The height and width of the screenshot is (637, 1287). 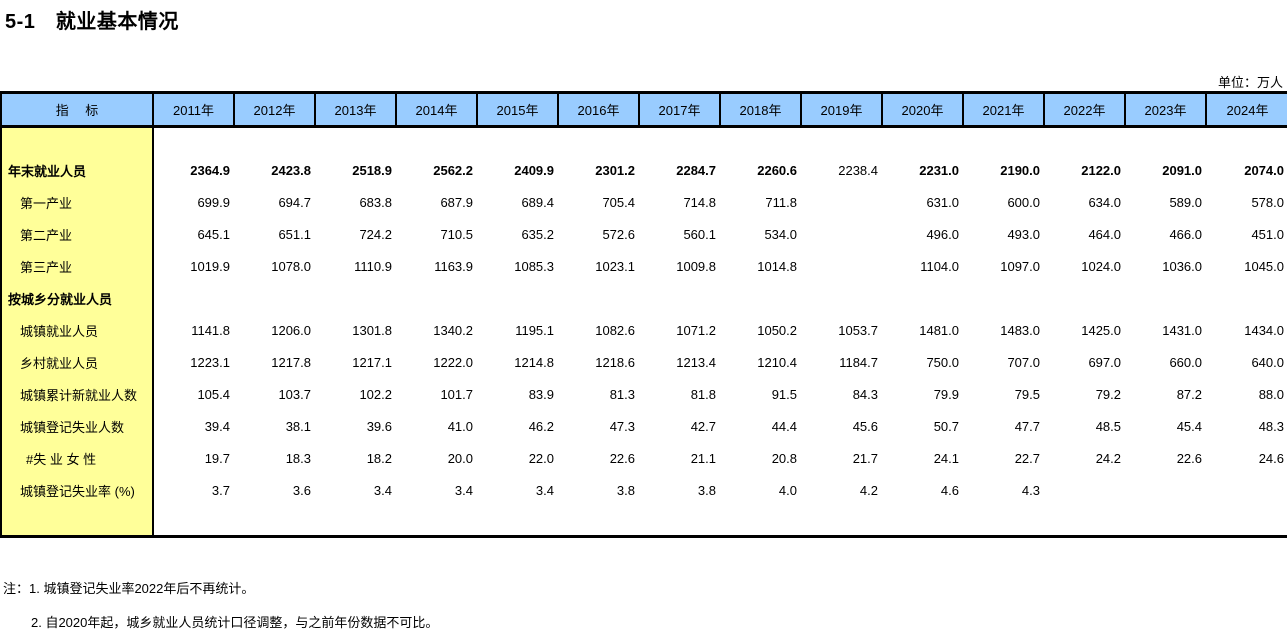 What do you see at coordinates (534, 330) in the screenshot?
I see `value-cell: 1195.1` at bounding box center [534, 330].